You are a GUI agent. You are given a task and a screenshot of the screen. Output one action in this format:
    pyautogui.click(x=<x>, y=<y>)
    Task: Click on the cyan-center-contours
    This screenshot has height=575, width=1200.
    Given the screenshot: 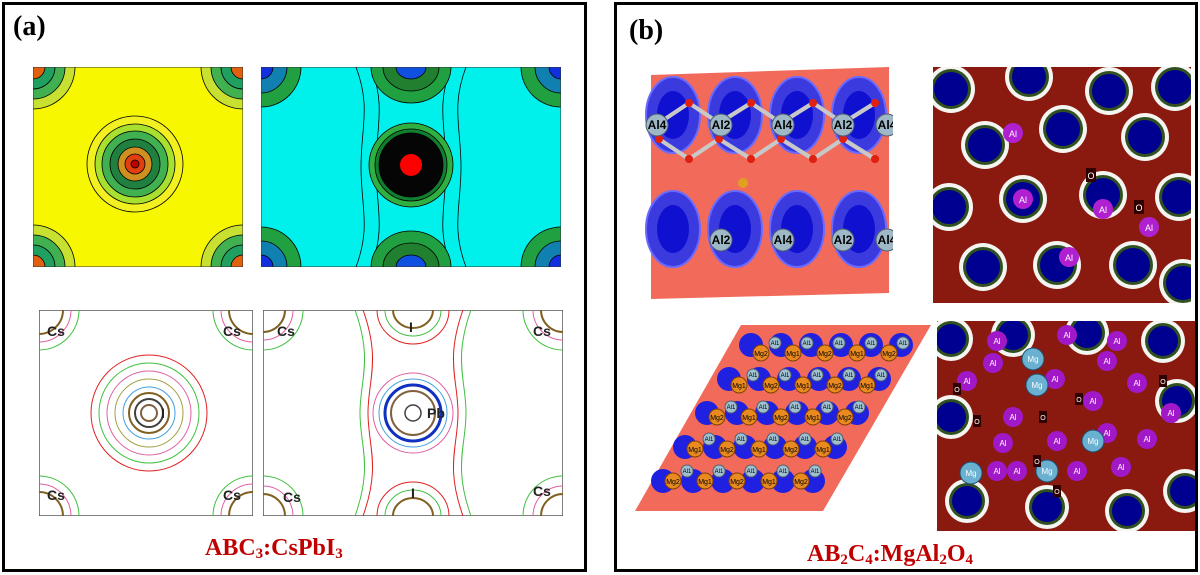 What is the action you would take?
    pyautogui.click(x=411, y=165)
    